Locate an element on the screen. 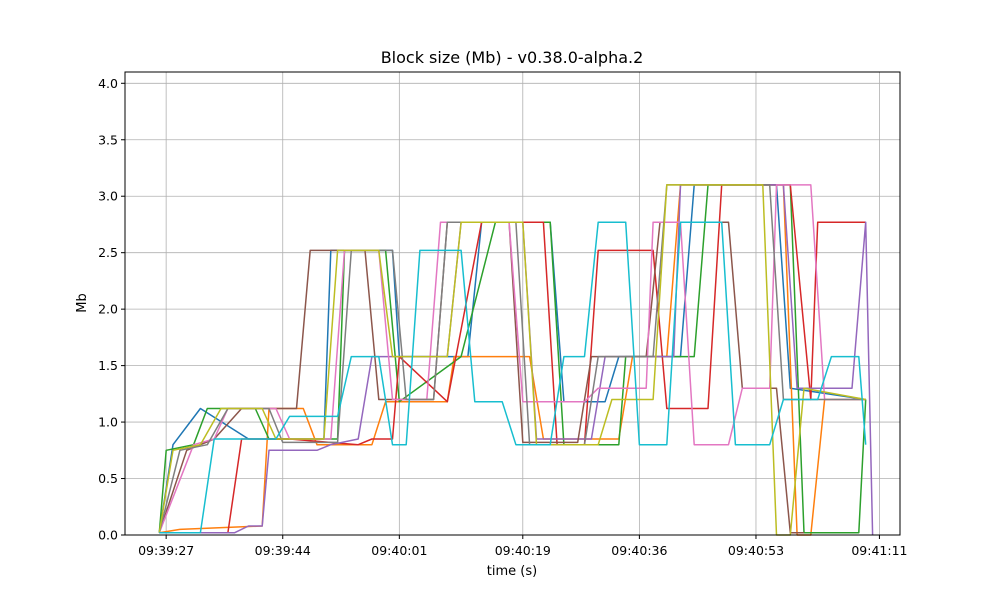 The height and width of the screenshot is (600, 1000). x-tick-label: 09:40:53 is located at coordinates (756, 550).